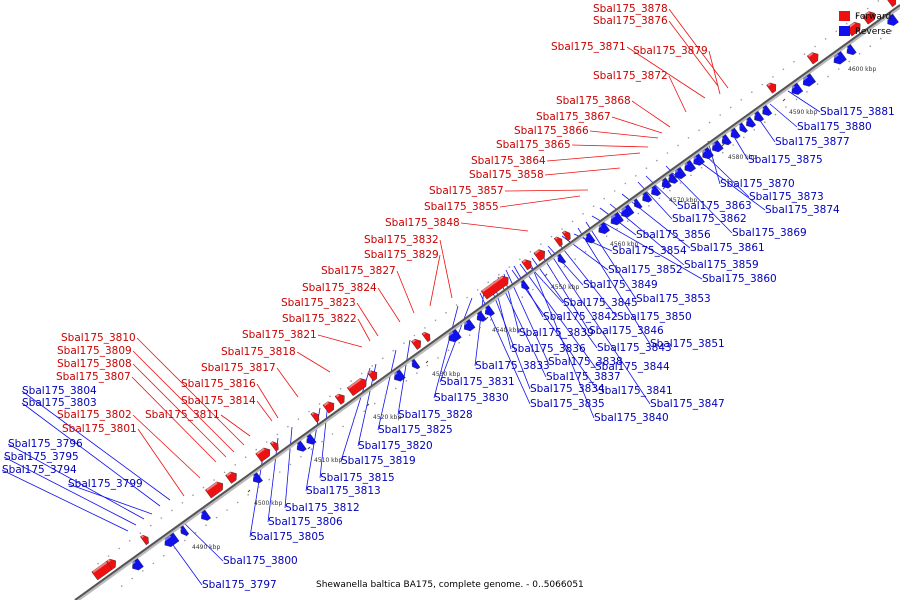 This screenshot has width=900, height=600. I want to click on legend-forward-label: Forward, so click(873, 17).